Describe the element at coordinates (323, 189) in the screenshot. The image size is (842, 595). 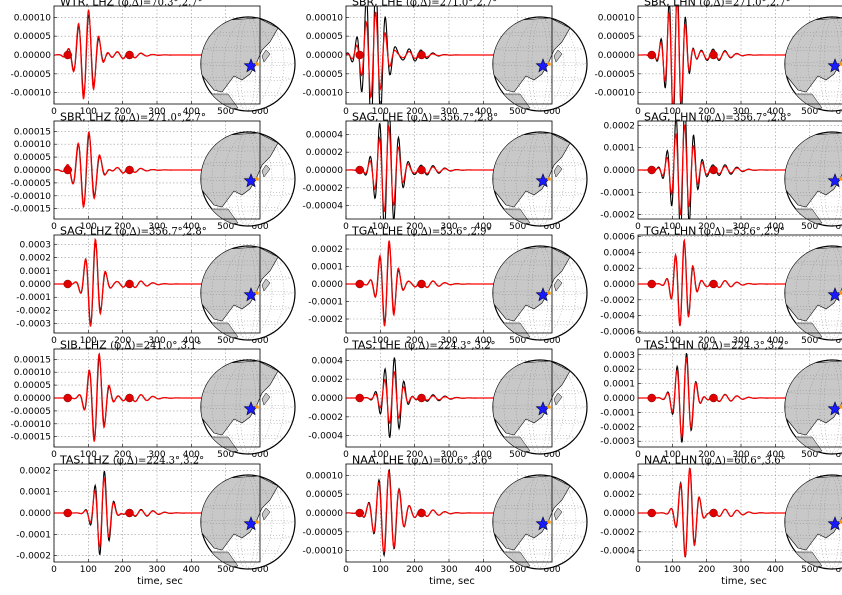
I see `y-tick-label: -0.00002` at that location.